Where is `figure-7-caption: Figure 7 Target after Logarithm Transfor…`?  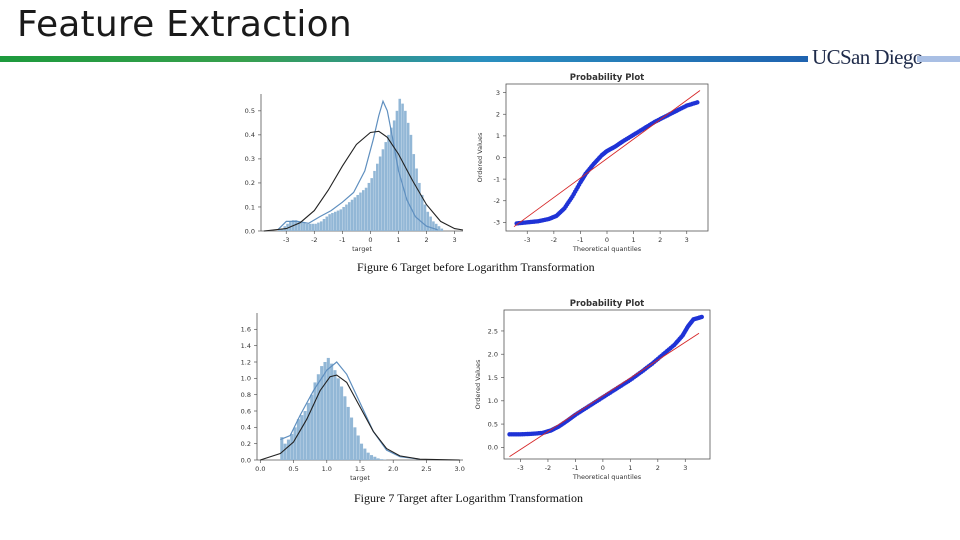
figure-7-caption: Figure 7 Target after Logarithm Transfor… is located at coordinates (469, 498).